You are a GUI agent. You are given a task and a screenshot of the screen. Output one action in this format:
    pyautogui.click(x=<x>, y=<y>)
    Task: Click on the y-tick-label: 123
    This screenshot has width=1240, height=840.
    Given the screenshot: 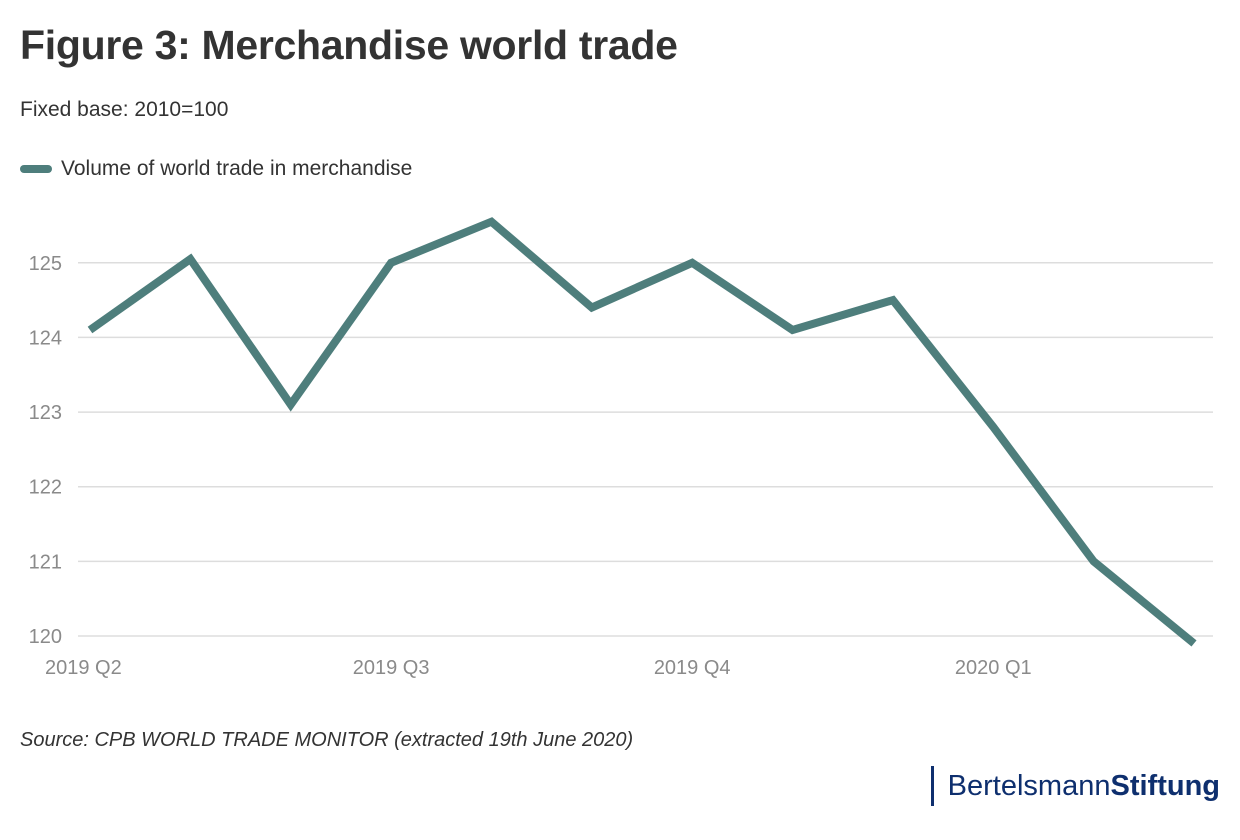 What is the action you would take?
    pyautogui.click(x=45, y=413)
    